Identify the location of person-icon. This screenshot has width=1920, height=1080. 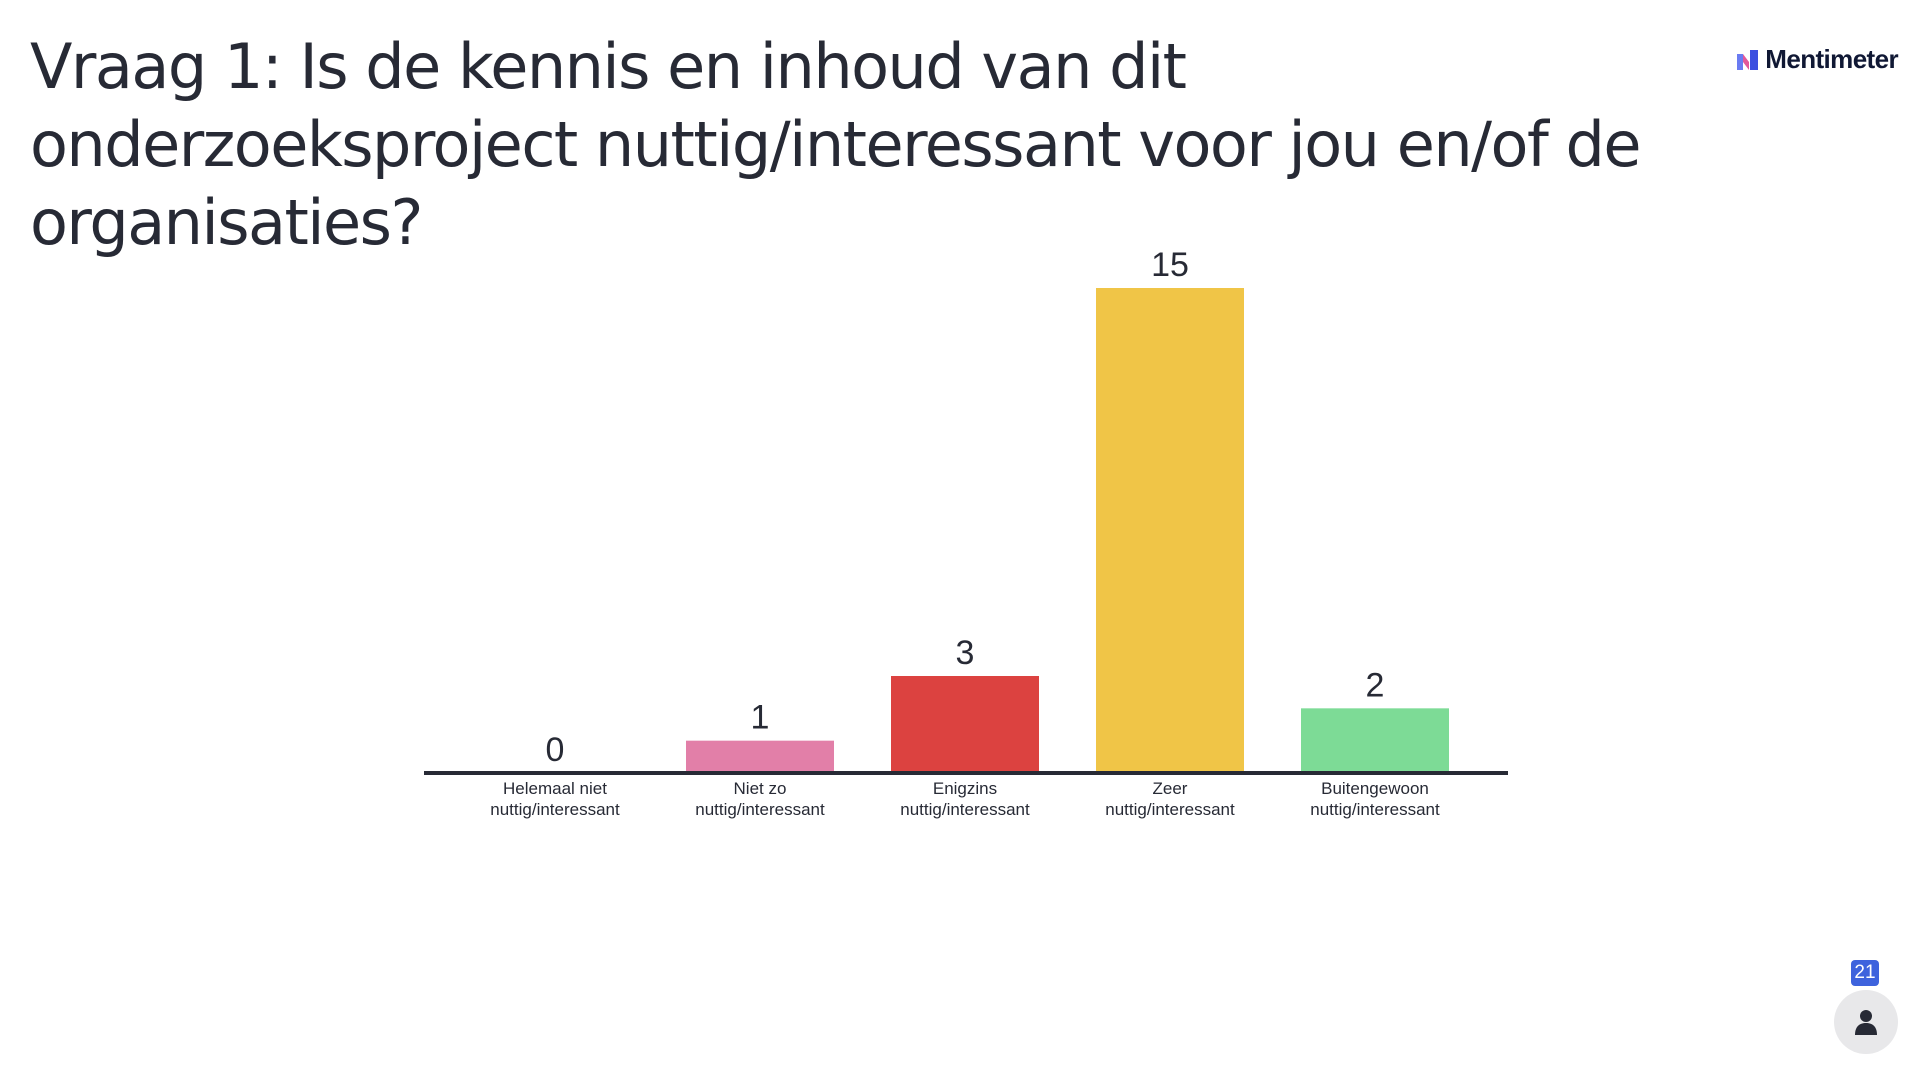
(1866, 1022).